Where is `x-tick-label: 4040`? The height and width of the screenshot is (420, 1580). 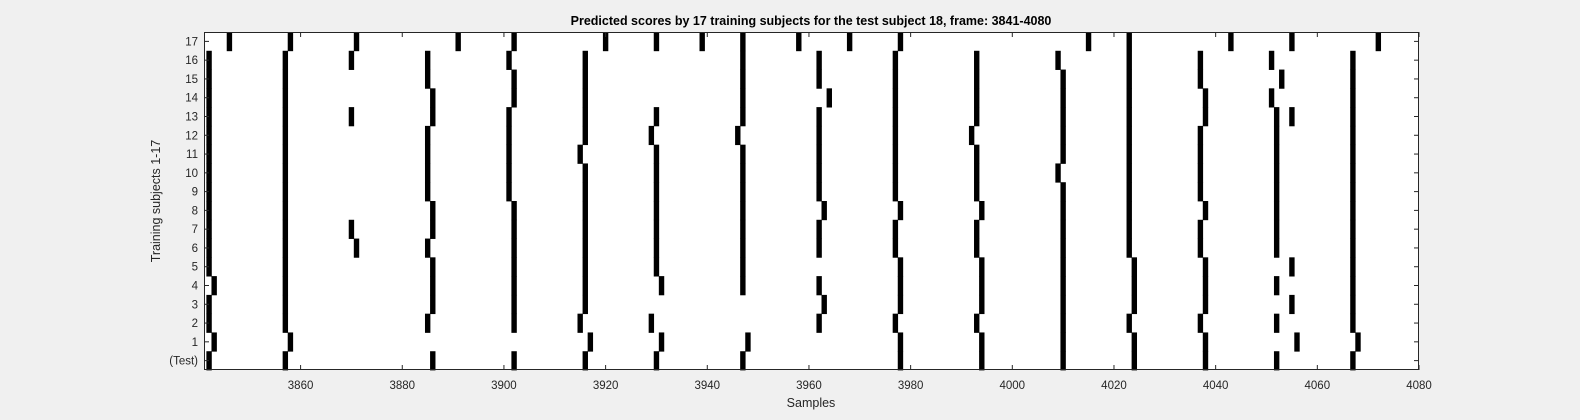
x-tick-label: 4040 is located at coordinates (1216, 386).